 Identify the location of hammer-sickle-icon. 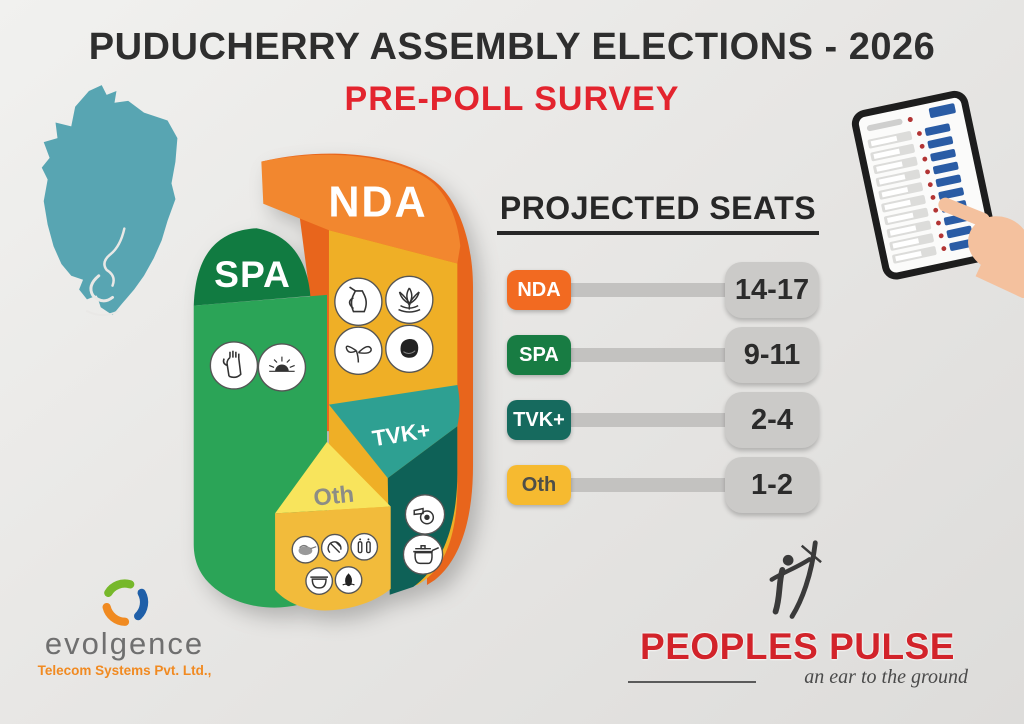
(334, 547).